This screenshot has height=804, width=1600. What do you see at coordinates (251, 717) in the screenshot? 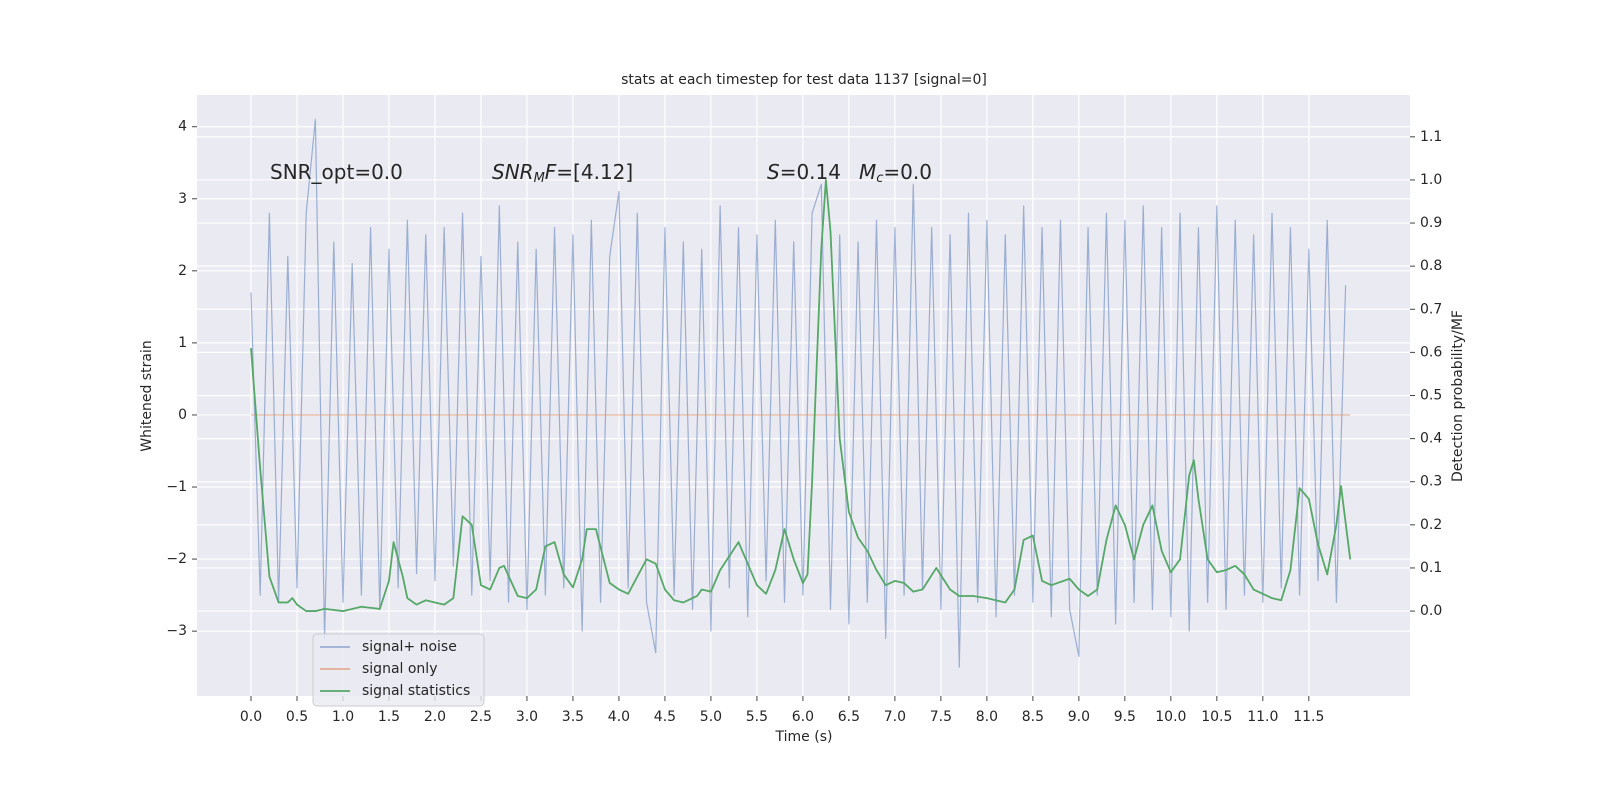
I see `x-tick-label: 0.0` at bounding box center [251, 717].